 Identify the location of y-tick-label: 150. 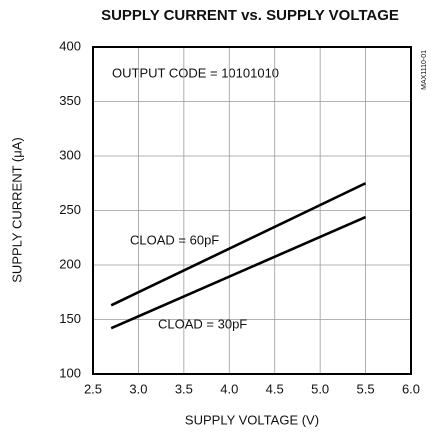
(70, 318).